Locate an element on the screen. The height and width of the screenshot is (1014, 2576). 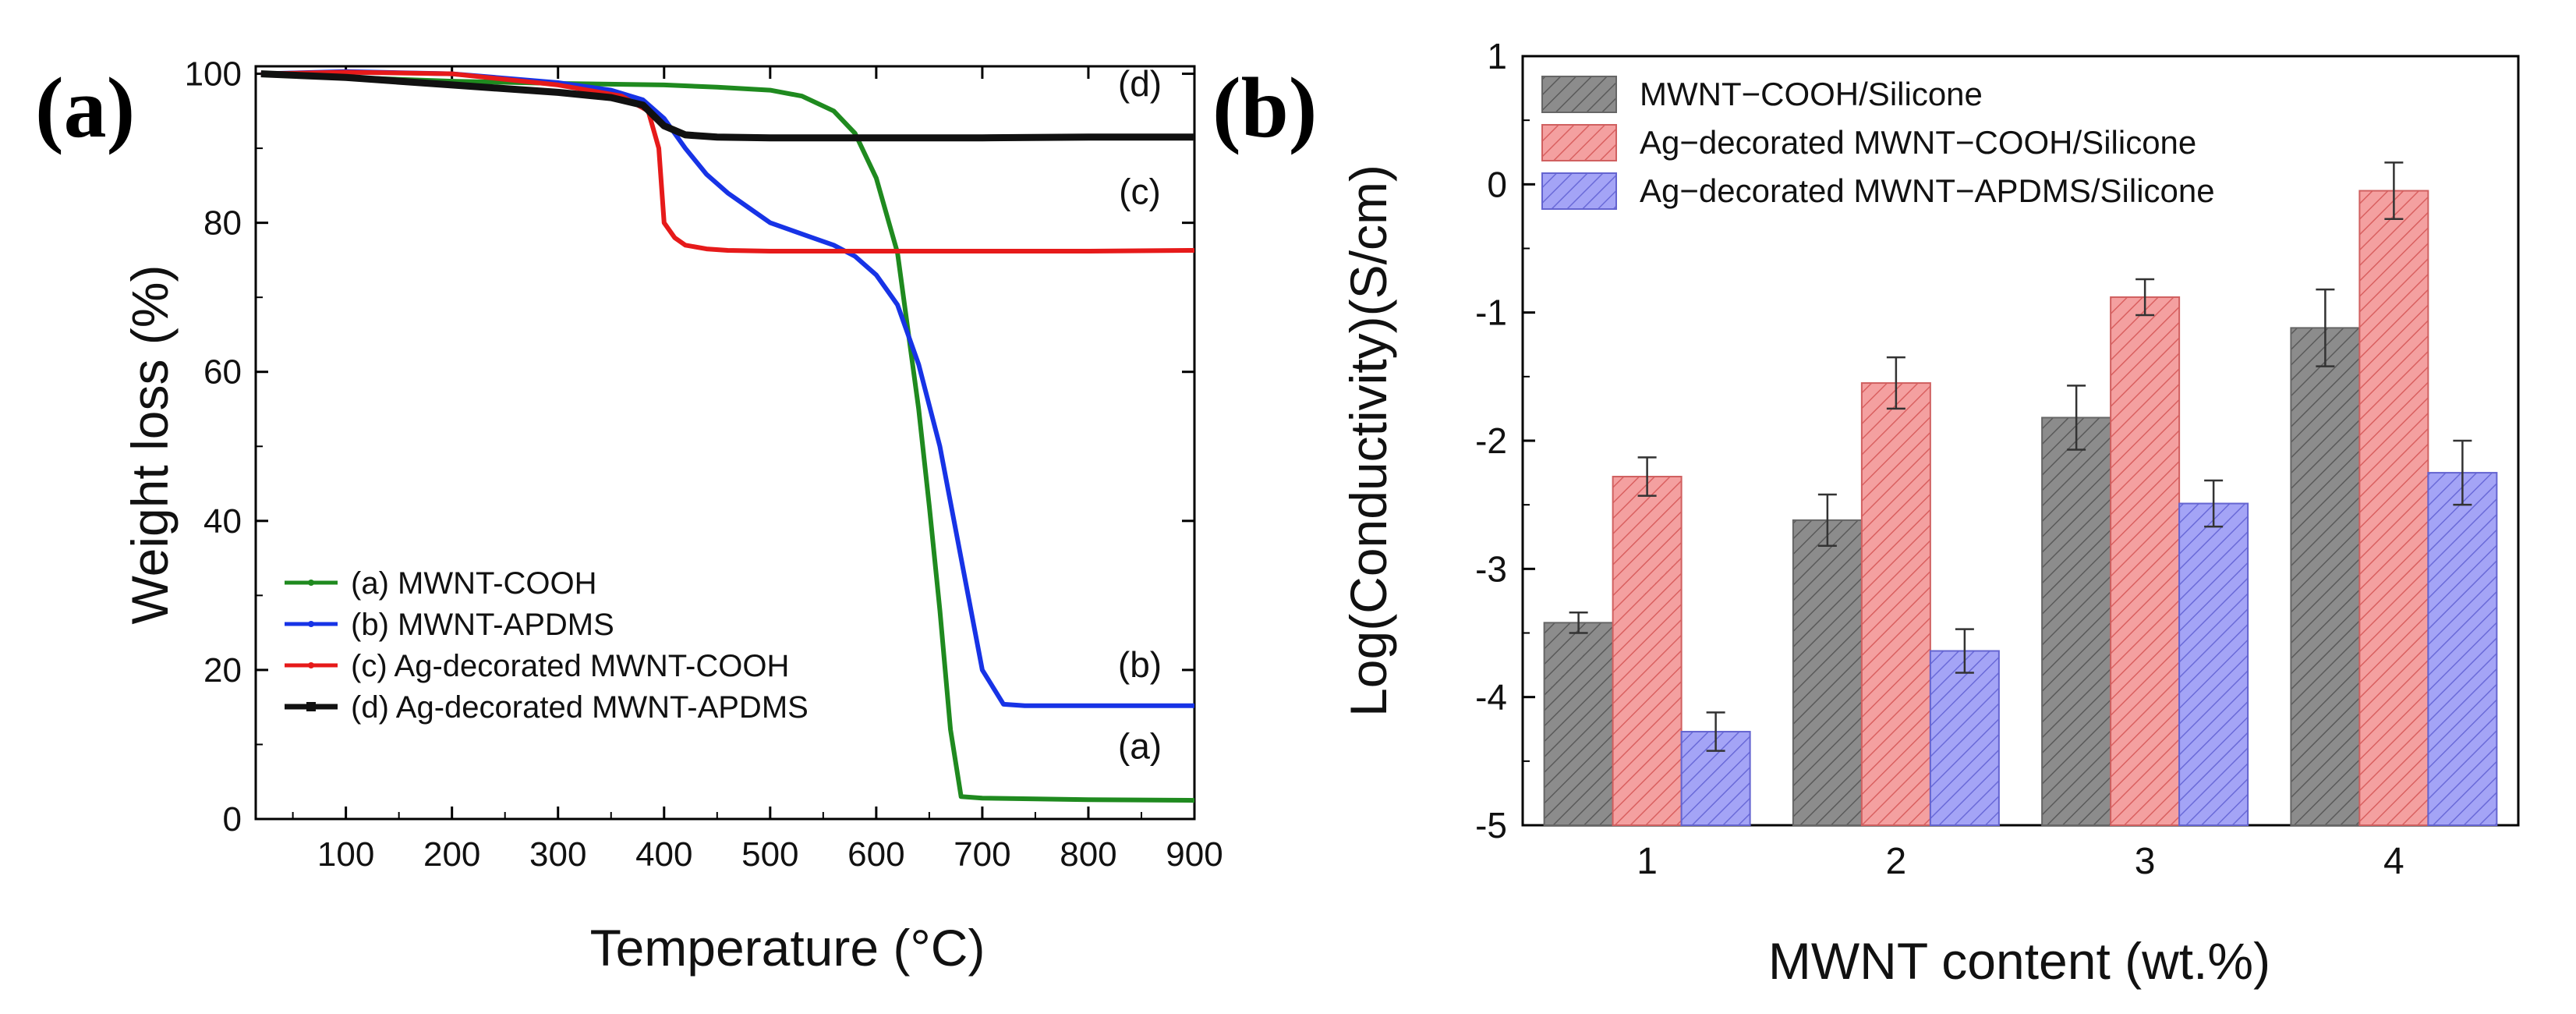
x-tick-label: 700 is located at coordinates (982, 855).